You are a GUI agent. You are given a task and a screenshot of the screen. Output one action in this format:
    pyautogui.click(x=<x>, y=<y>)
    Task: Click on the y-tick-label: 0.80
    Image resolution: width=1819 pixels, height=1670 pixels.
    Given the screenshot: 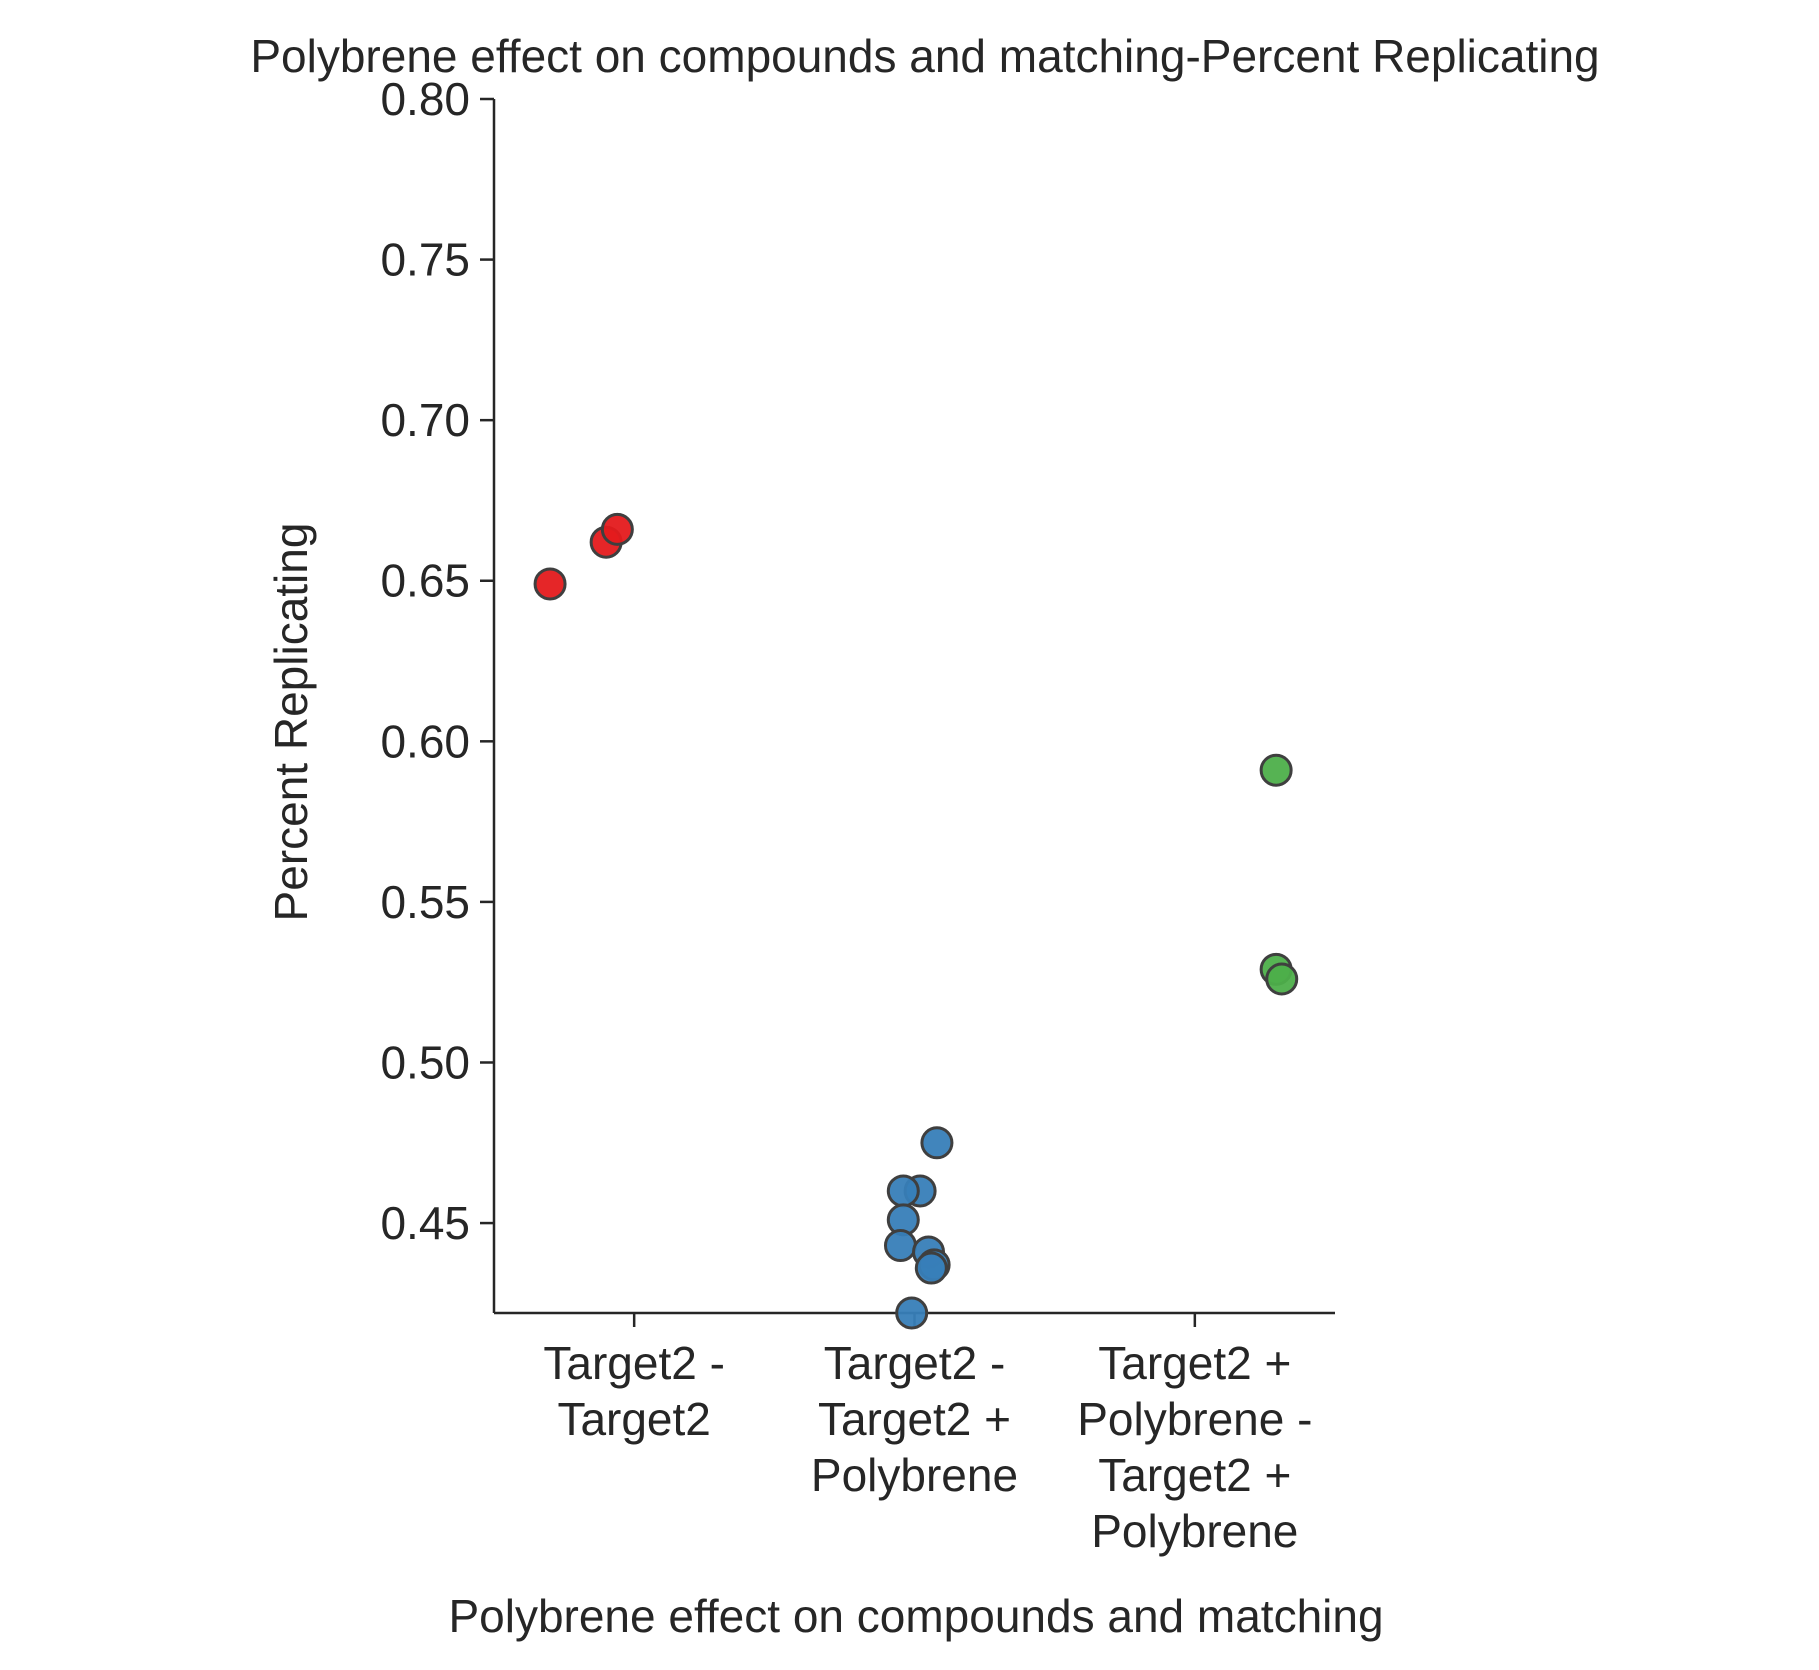 What is the action you would take?
    pyautogui.click(x=425, y=99)
    